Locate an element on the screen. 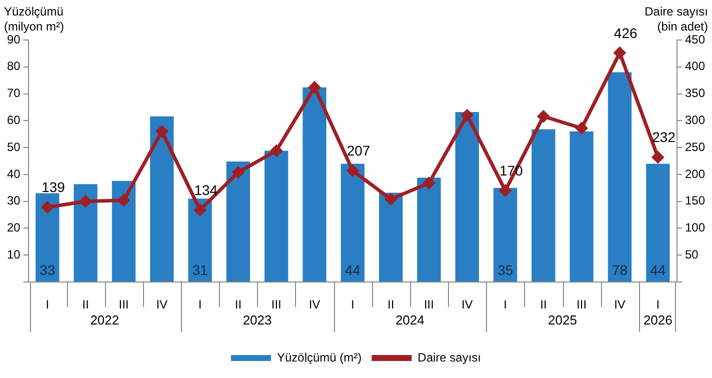  y2-tick-label: 150 is located at coordinates (695, 201).